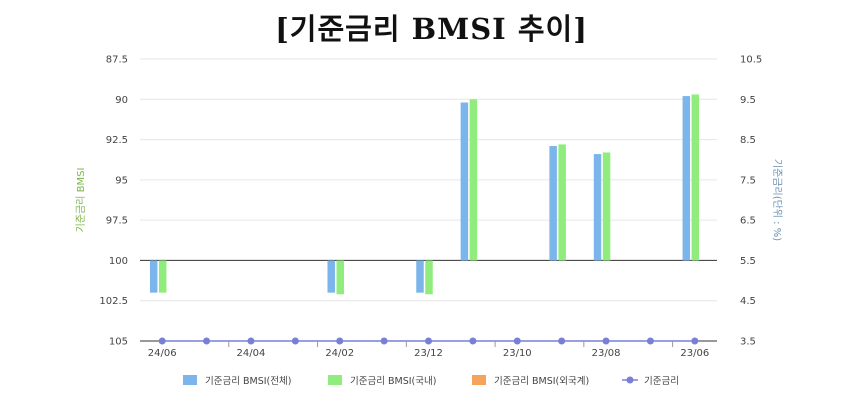 This screenshot has width=863, height=406. Describe the element at coordinates (248, 381) in the screenshot. I see `legend-label: 기준금리 BMSI(전체)` at that location.